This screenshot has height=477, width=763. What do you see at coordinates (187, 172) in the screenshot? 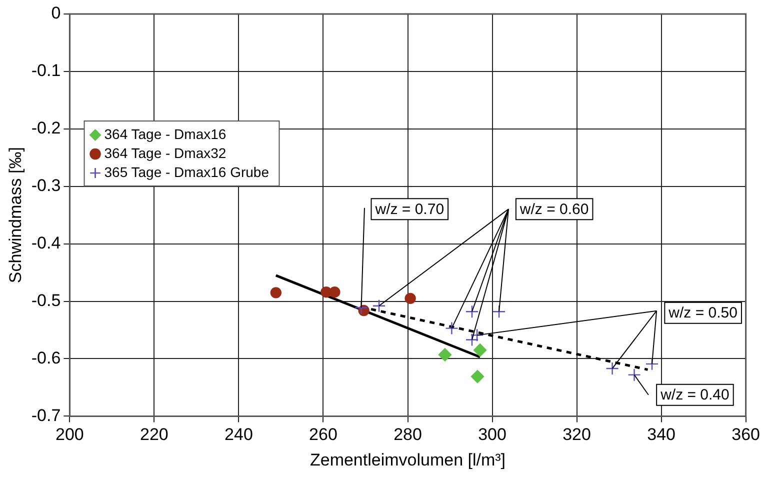
I see `legend-label: 365 Tage - Dmax16 Grube` at bounding box center [187, 172].